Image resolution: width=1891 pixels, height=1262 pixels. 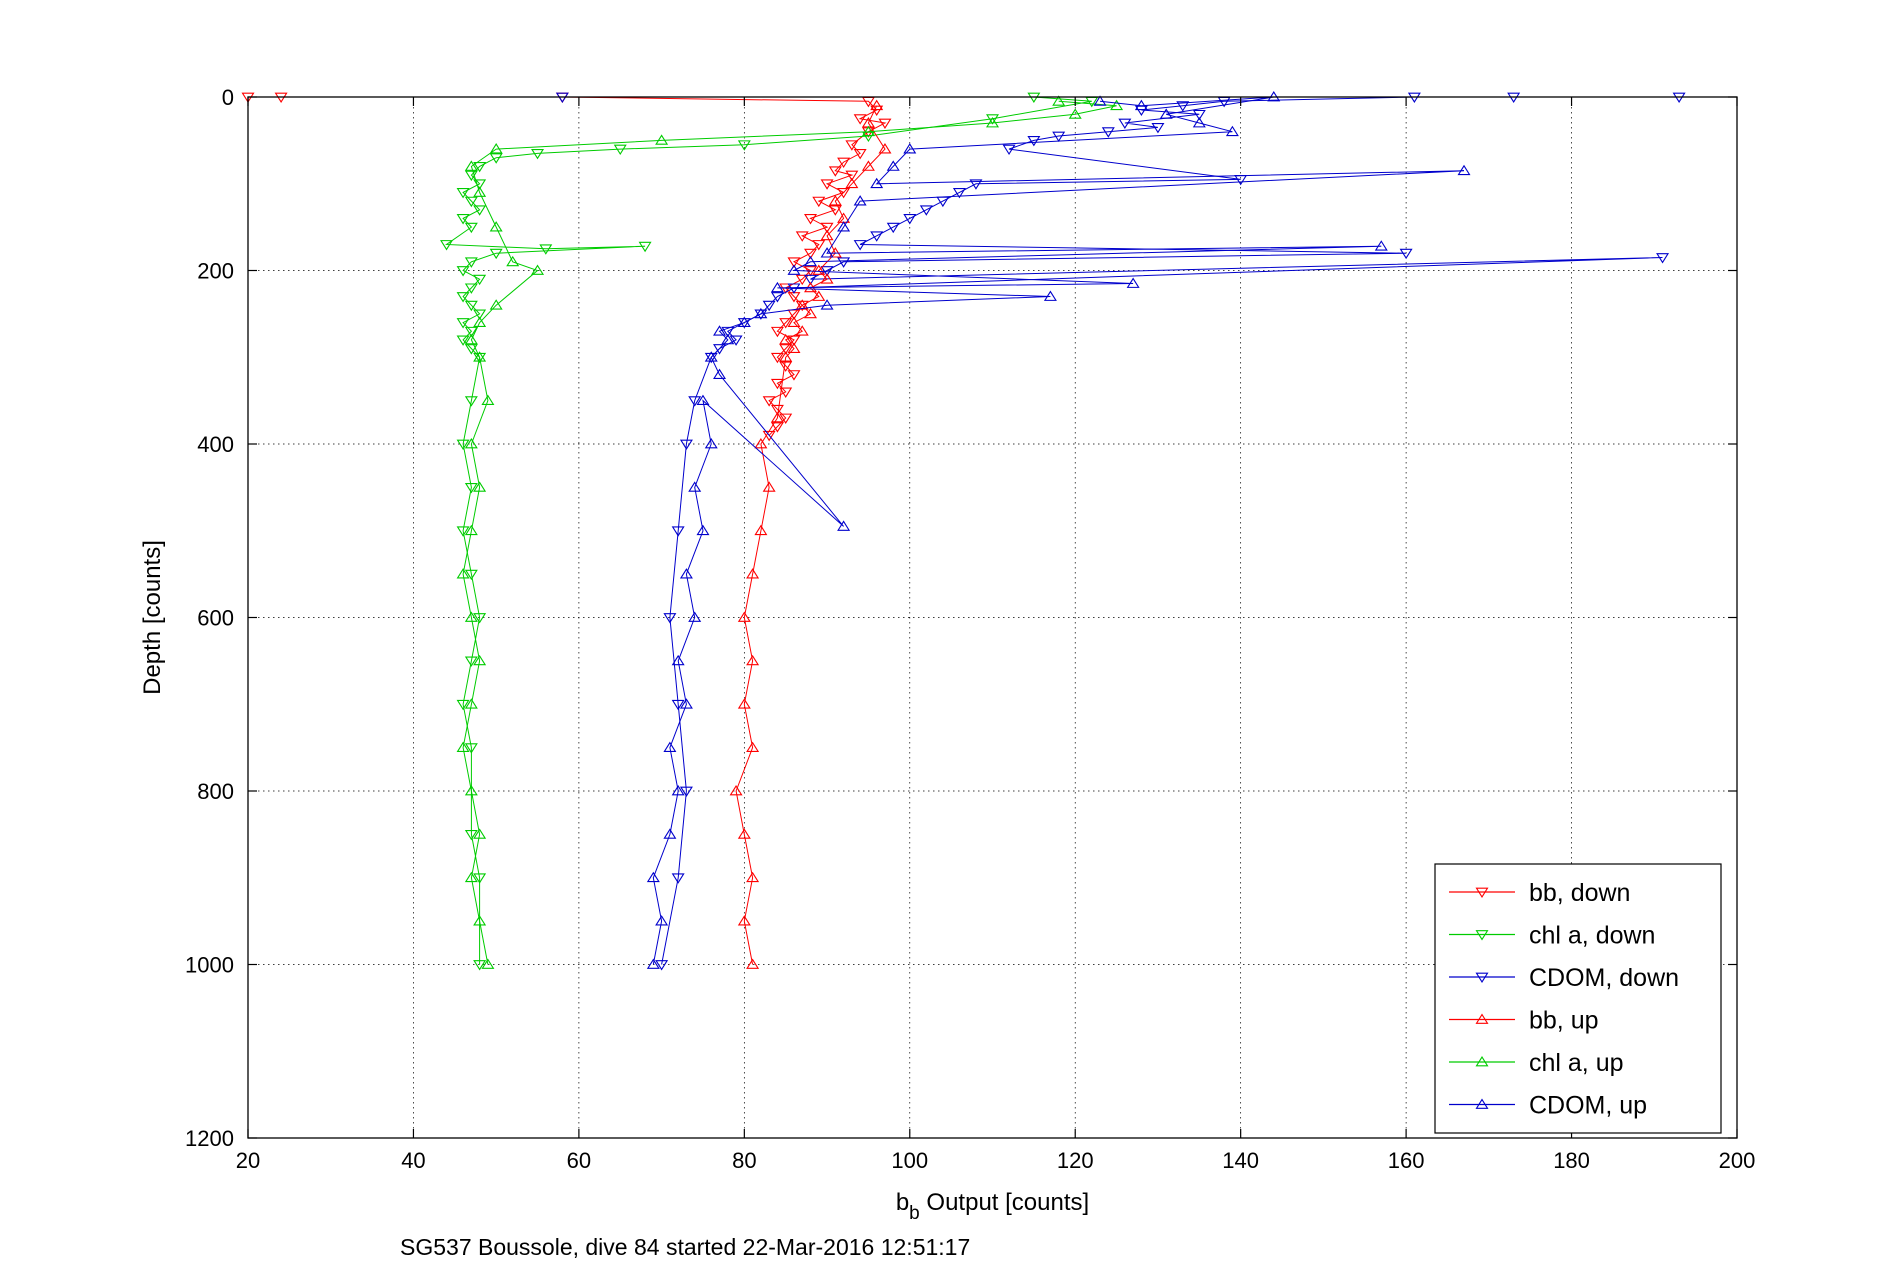 I want to click on x-tick-label: 80, so click(x=744, y=1160).